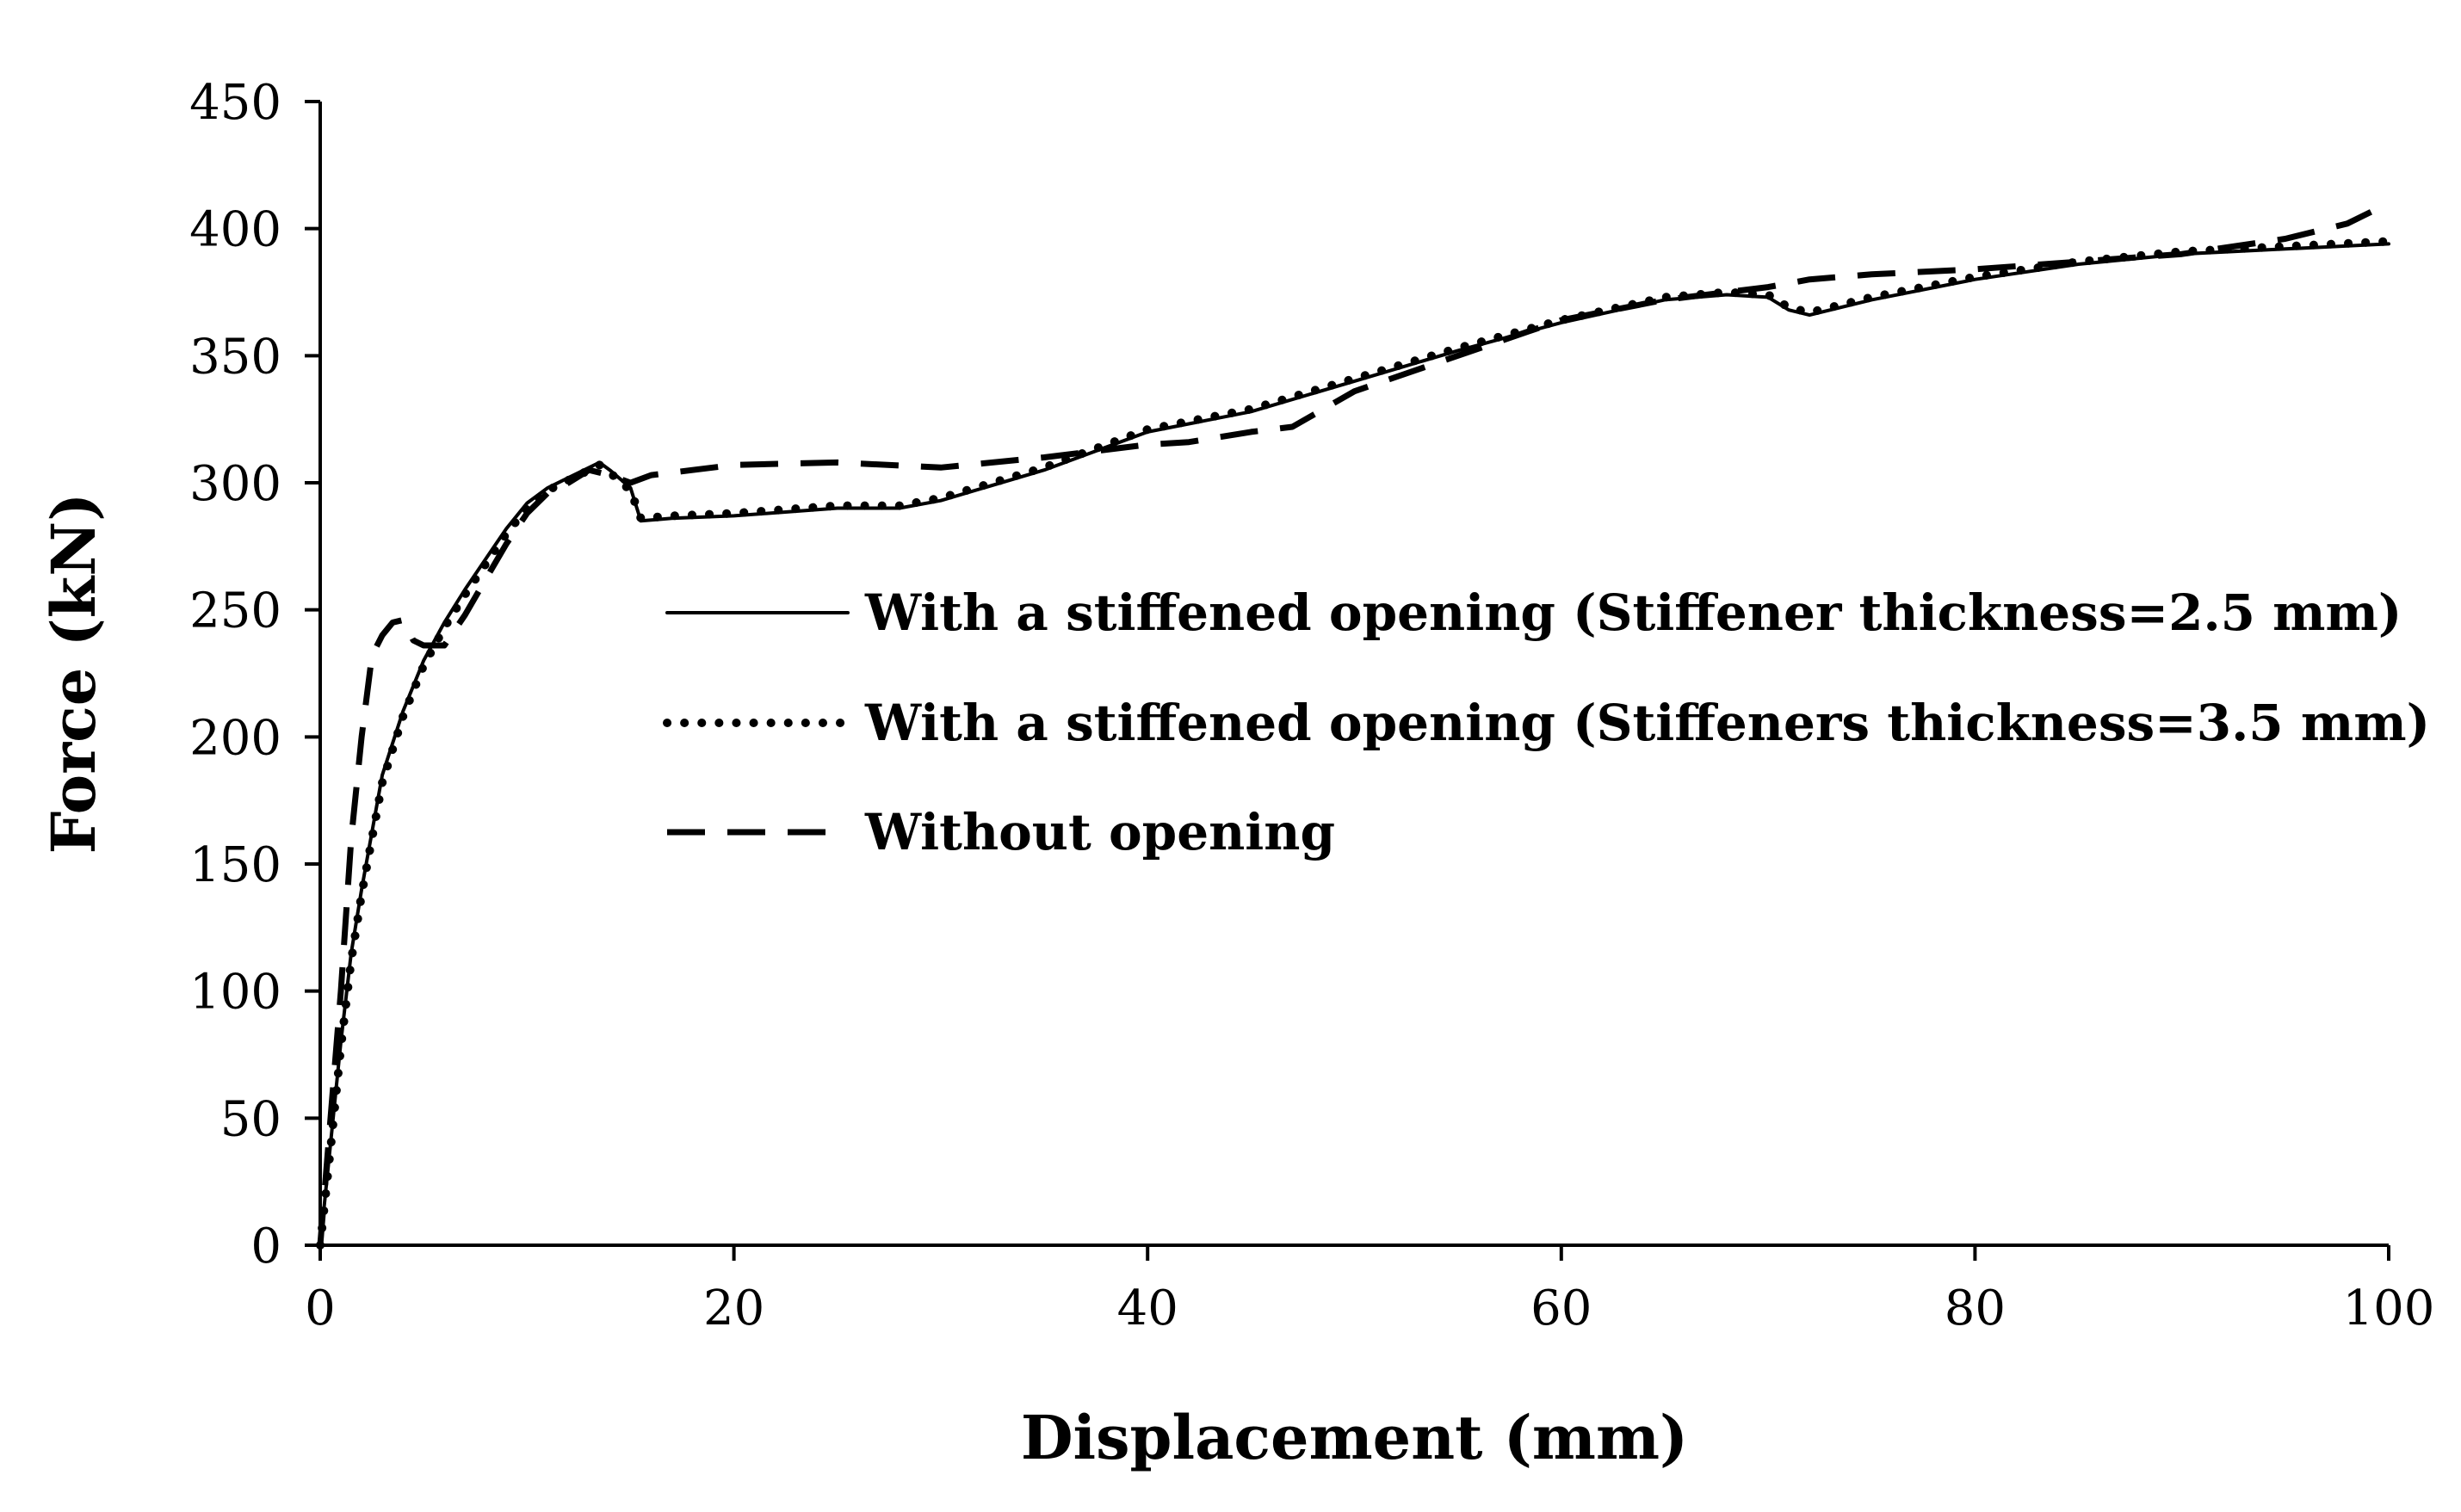 This screenshot has width=2461, height=1512. Describe the element at coordinates (251, 1119) in the screenshot. I see `y-tick-label: 50` at that location.